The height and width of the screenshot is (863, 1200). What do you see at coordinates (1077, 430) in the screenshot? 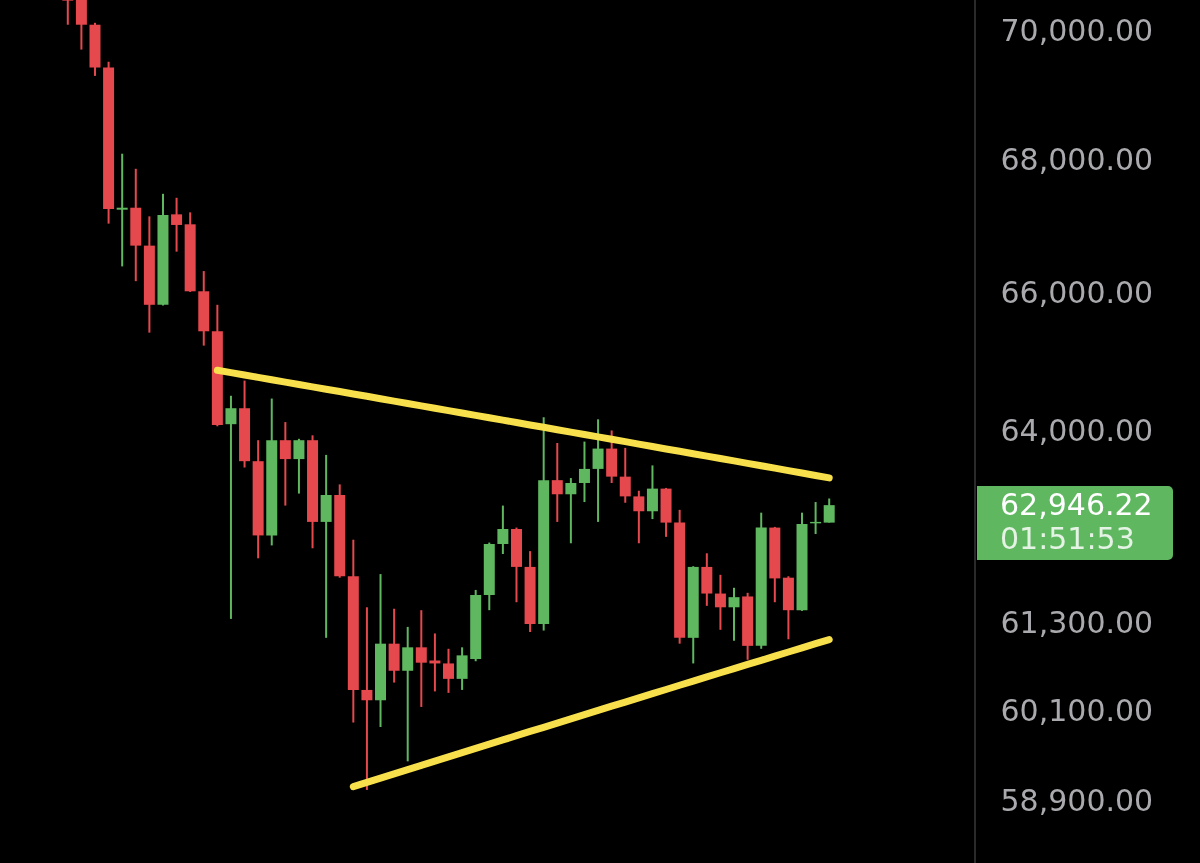
I see `y-tick-label: 64,000.00` at bounding box center [1077, 430].